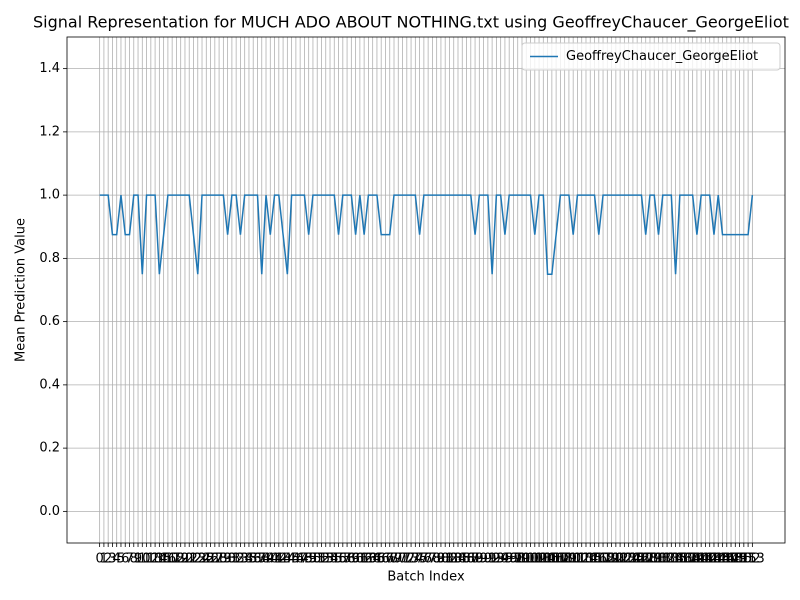 The height and width of the screenshot is (600, 800). What do you see at coordinates (202, 559) in the screenshot?
I see `x-tick-label: 24` at bounding box center [202, 559].